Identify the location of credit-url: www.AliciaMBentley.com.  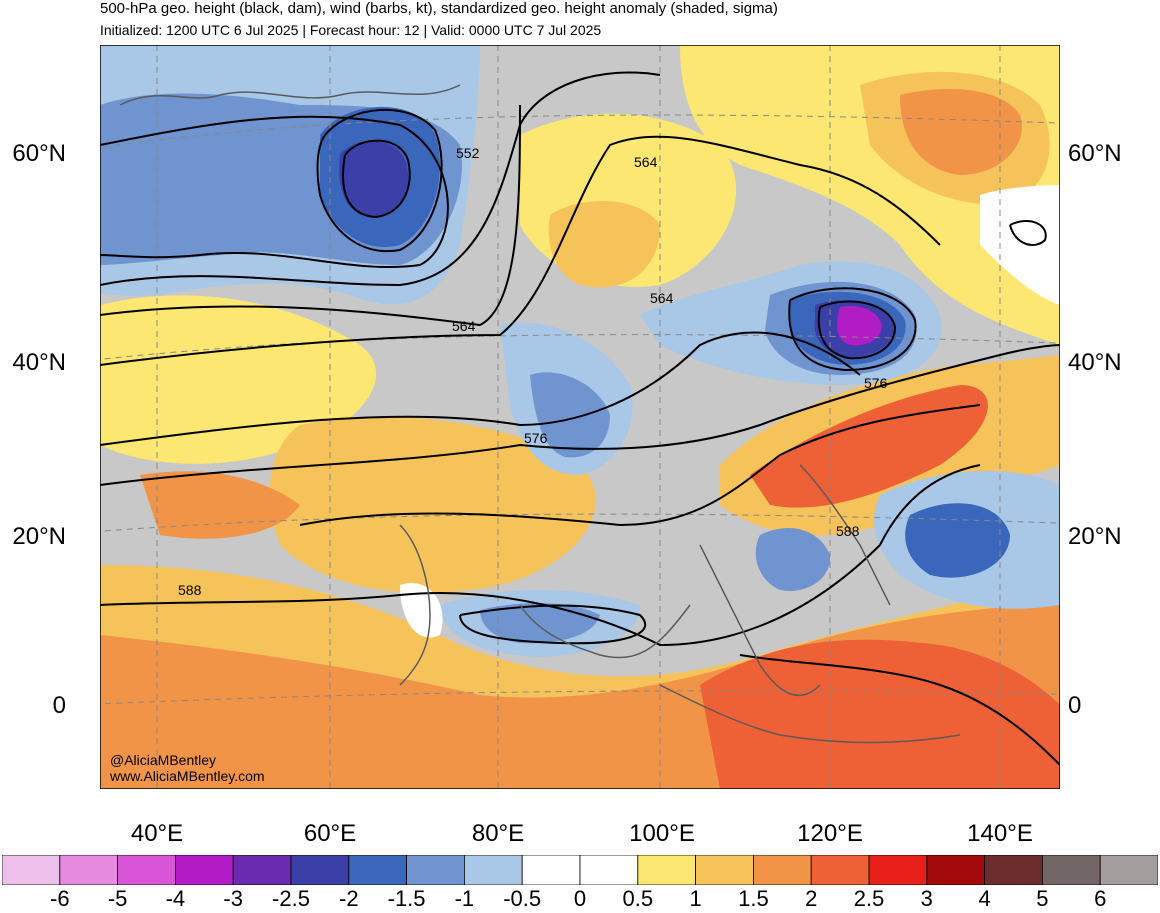
(187, 776).